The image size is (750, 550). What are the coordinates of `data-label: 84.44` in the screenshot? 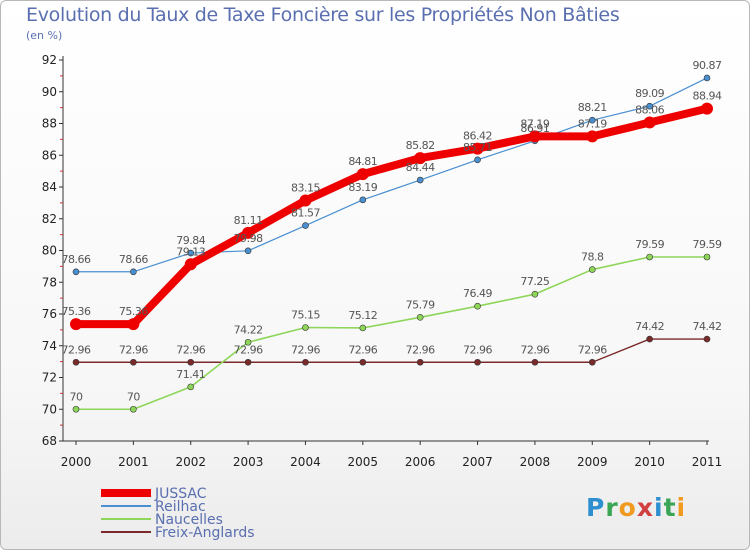 It's located at (420, 167).